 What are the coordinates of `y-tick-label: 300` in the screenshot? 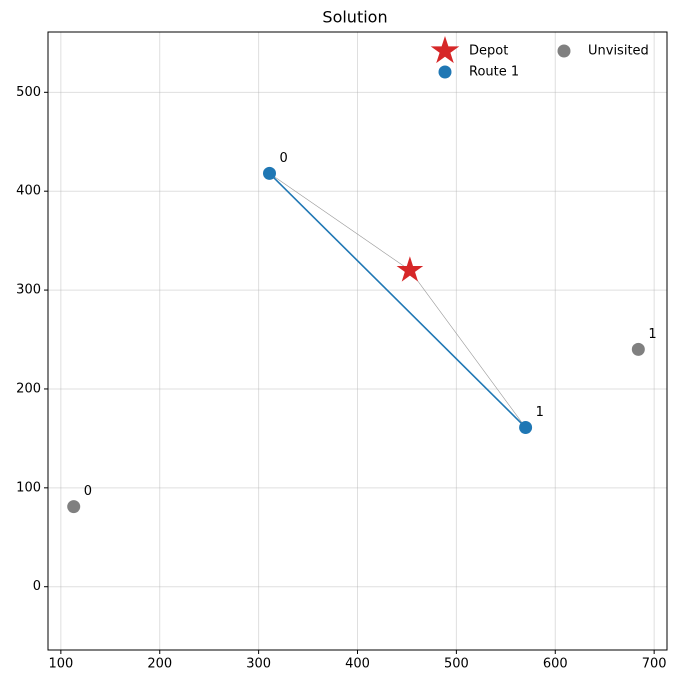 It's located at (28, 290).